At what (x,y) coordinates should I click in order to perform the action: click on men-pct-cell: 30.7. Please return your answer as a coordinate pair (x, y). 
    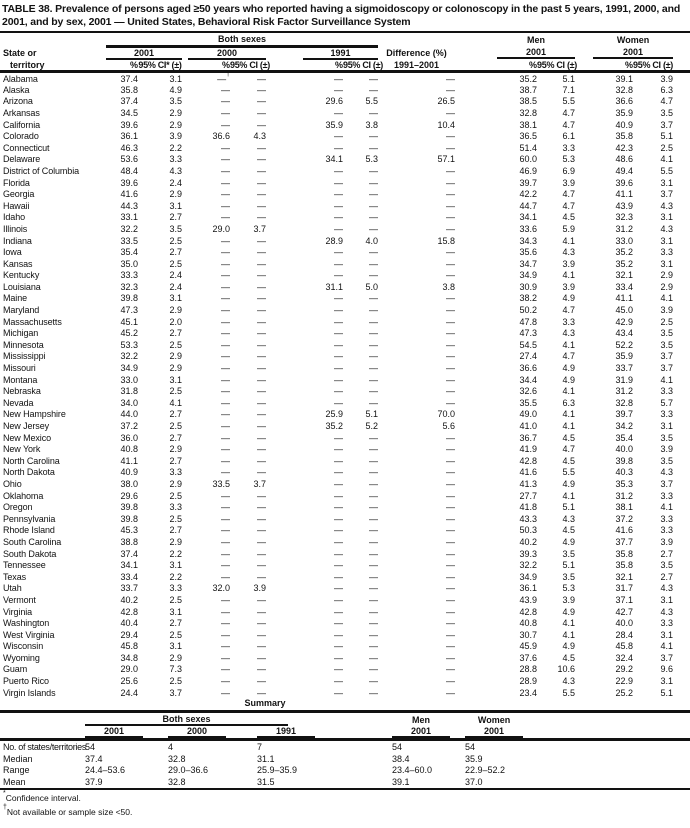
    Looking at the image, I should click on (528, 634).